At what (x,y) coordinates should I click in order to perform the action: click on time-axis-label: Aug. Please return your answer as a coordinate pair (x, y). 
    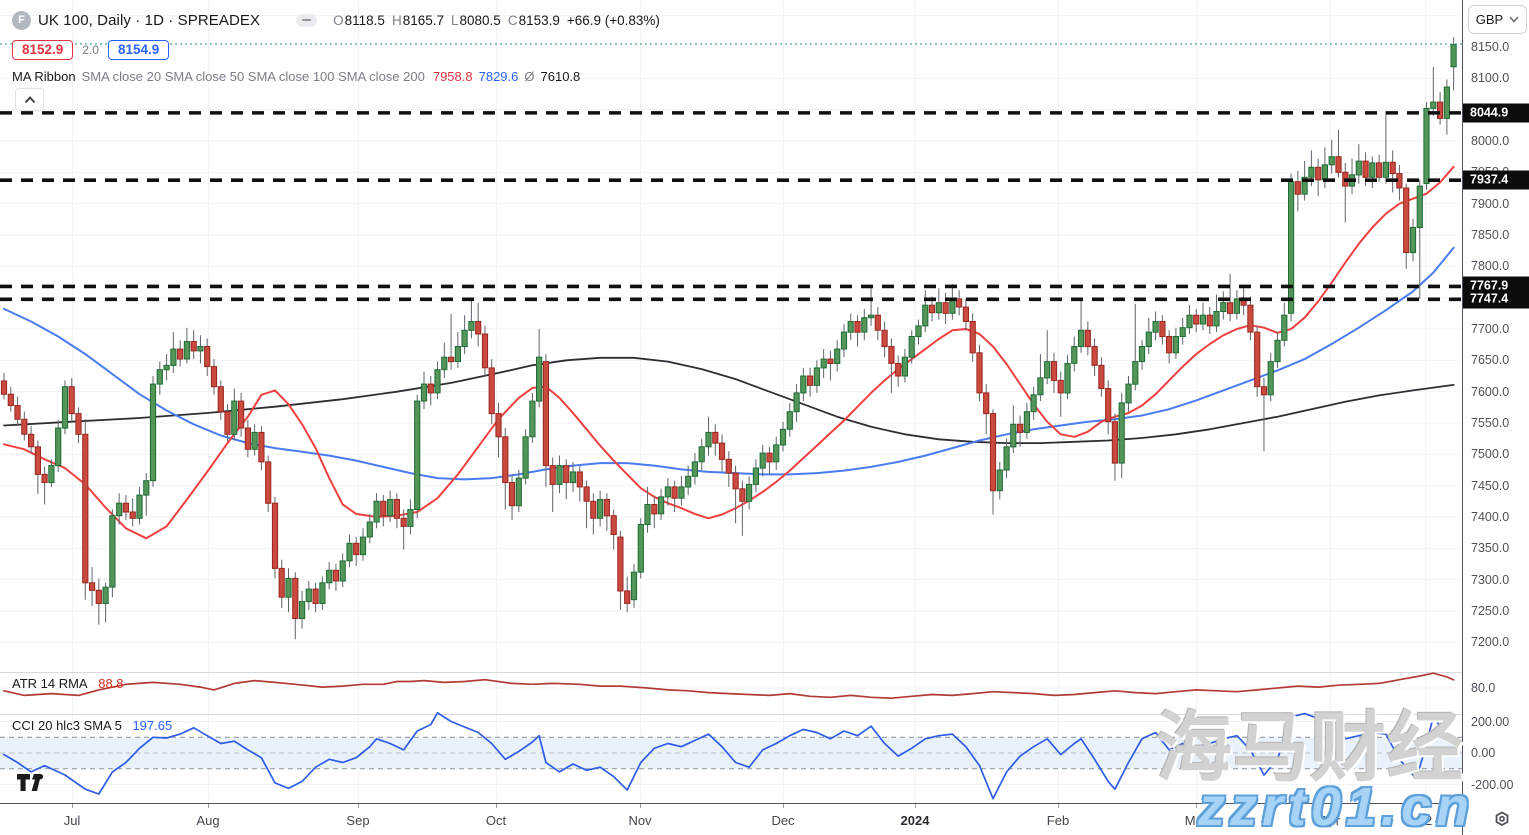
    Looking at the image, I should click on (208, 820).